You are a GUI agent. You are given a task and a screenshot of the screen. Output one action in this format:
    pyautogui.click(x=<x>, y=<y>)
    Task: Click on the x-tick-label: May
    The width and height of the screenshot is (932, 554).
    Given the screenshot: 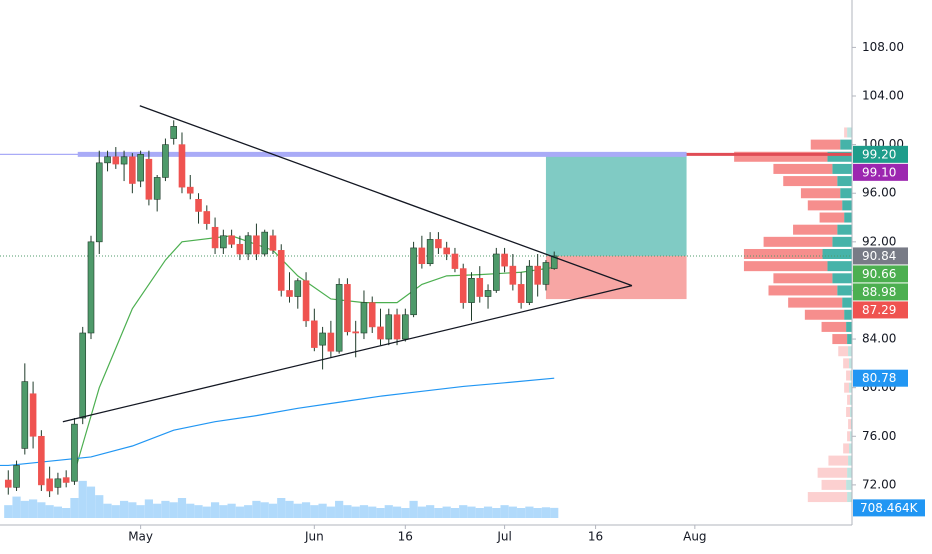 What is the action you would take?
    pyautogui.click(x=140, y=537)
    